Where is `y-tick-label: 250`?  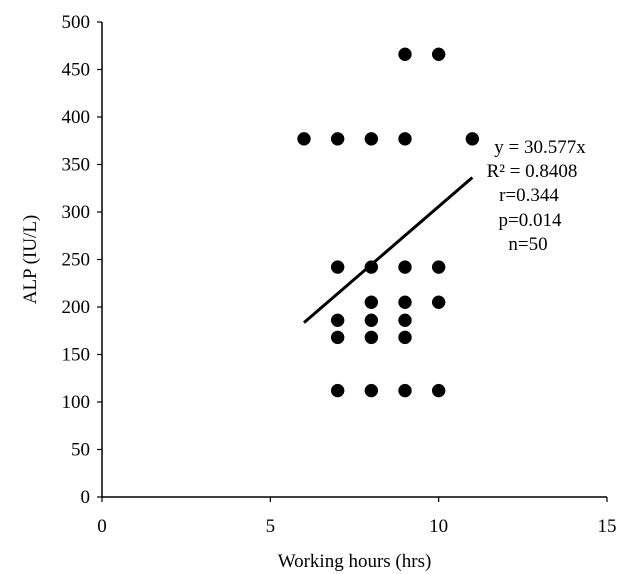
y-tick-label: 250 is located at coordinates (76, 260).